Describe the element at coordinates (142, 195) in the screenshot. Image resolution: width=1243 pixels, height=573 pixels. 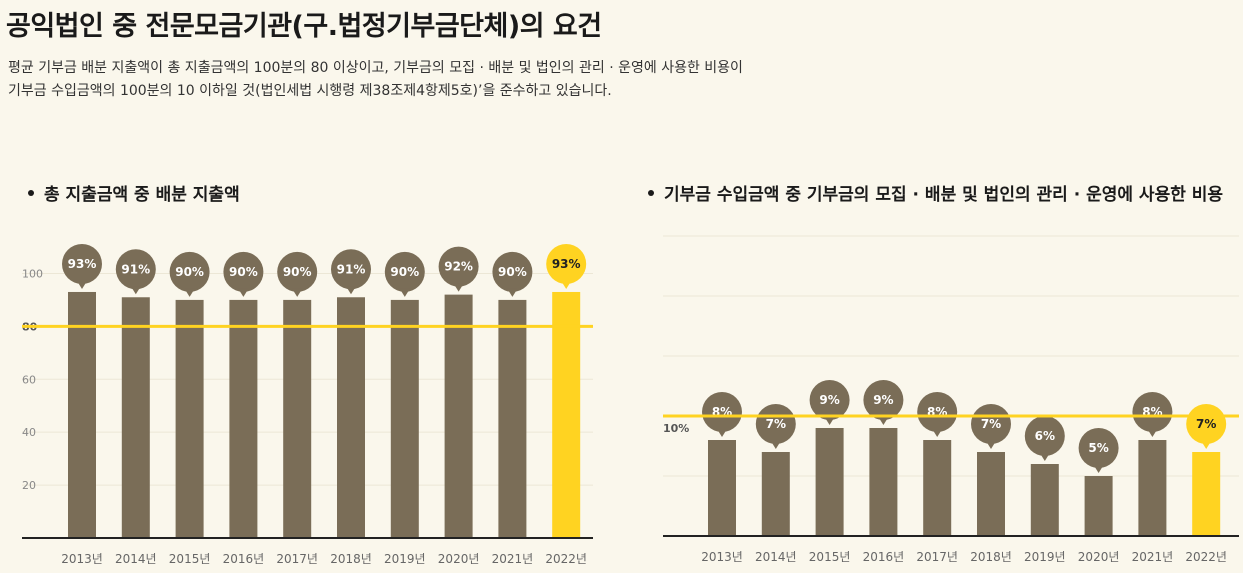
I see `chart-title-distribution-text: 총 지출금액 중 배분 지출액` at that location.